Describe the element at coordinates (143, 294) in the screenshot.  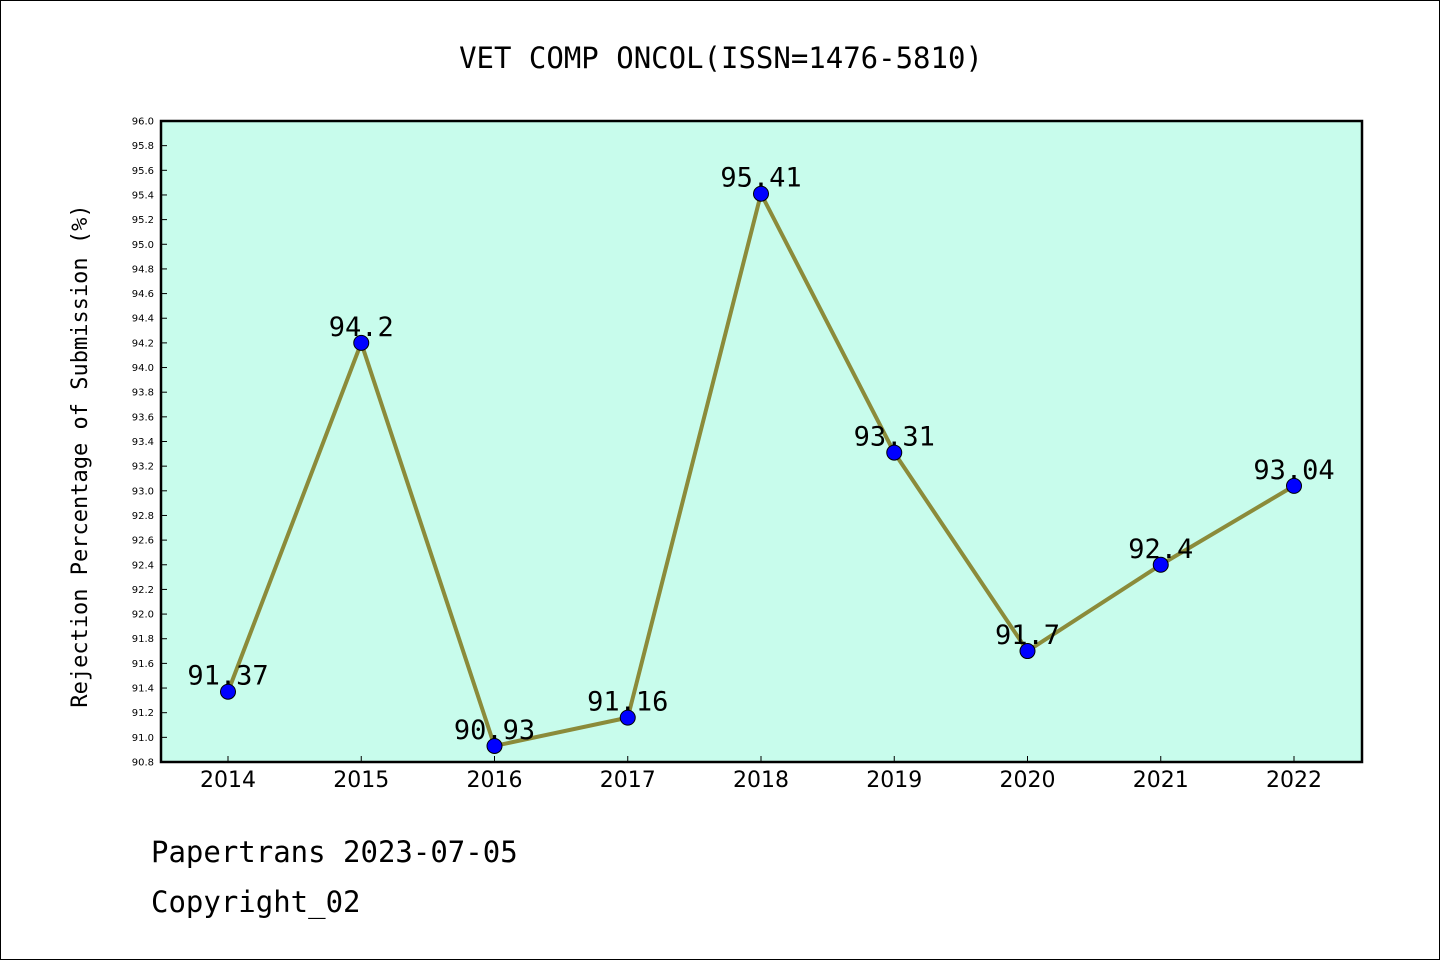
I see `y-tick-label: 94.6` at that location.